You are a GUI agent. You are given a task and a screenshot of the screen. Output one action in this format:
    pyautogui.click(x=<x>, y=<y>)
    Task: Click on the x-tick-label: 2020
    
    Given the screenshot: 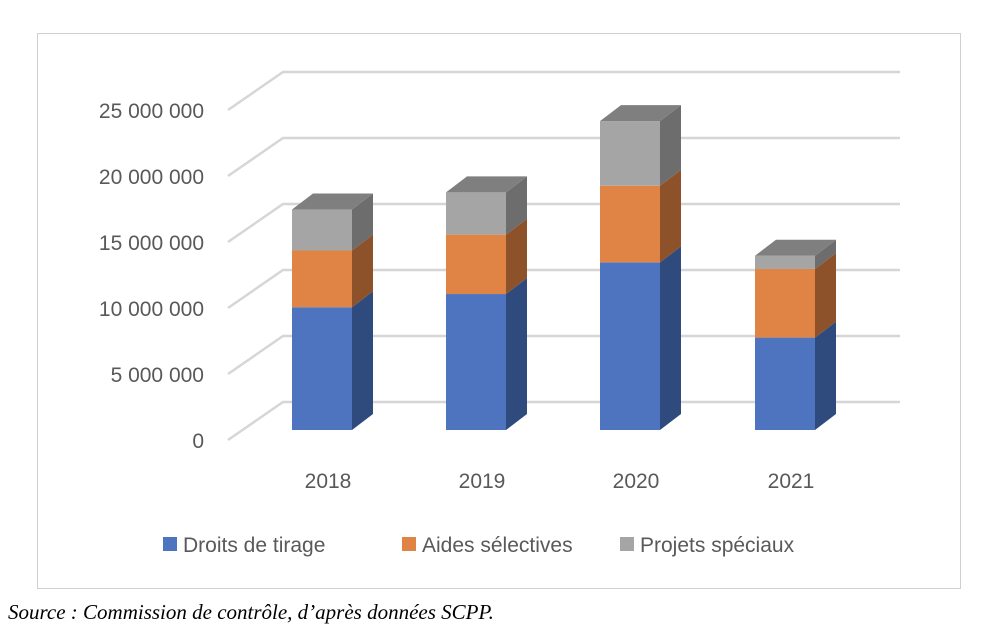 What is the action you would take?
    pyautogui.click(x=636, y=481)
    